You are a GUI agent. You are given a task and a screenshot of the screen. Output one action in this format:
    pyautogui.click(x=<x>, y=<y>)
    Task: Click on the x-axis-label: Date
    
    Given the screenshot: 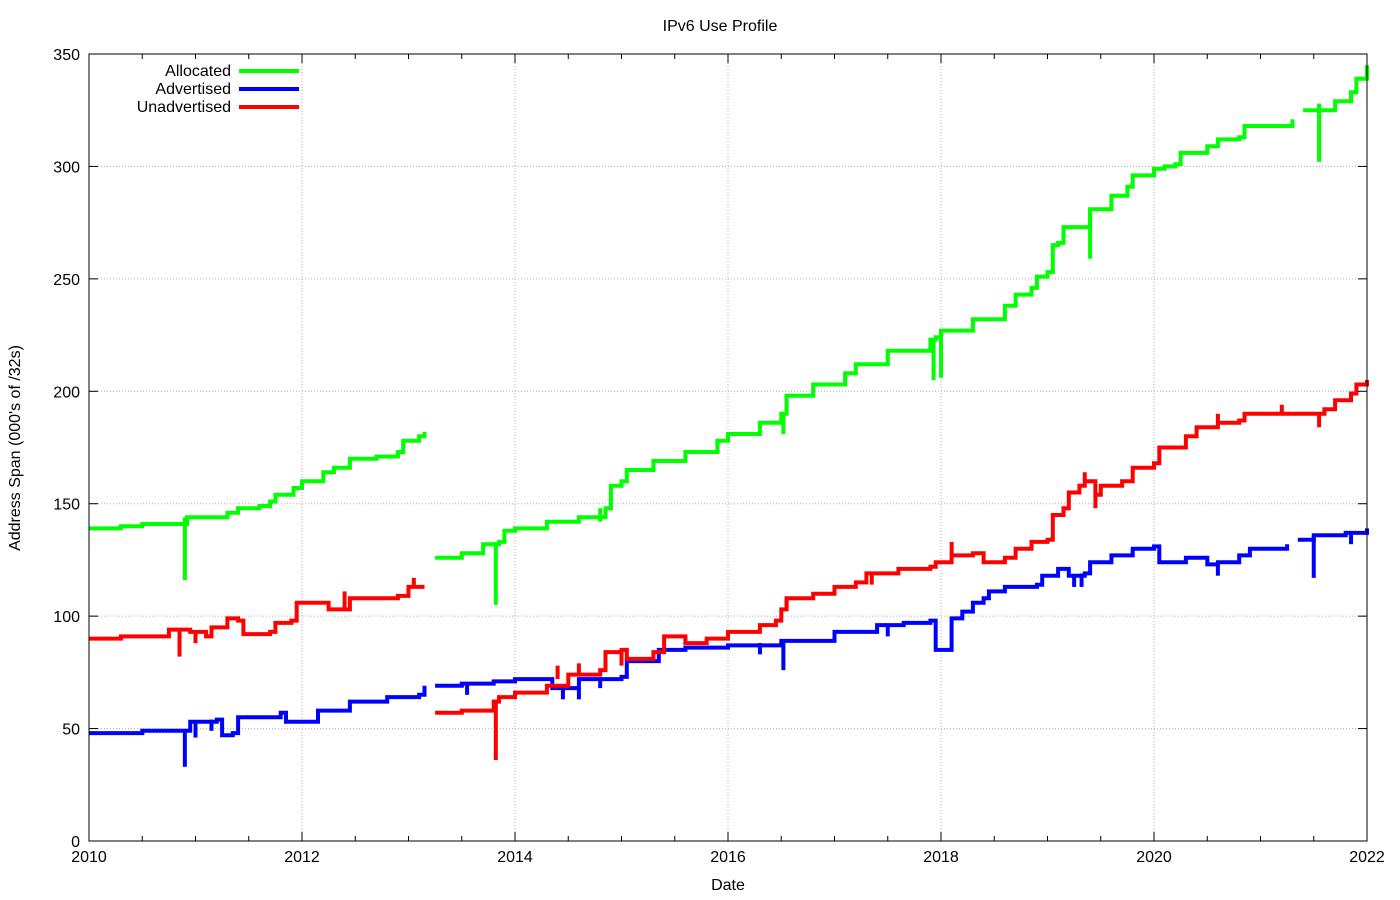 What is the action you would take?
    pyautogui.click(x=728, y=885)
    